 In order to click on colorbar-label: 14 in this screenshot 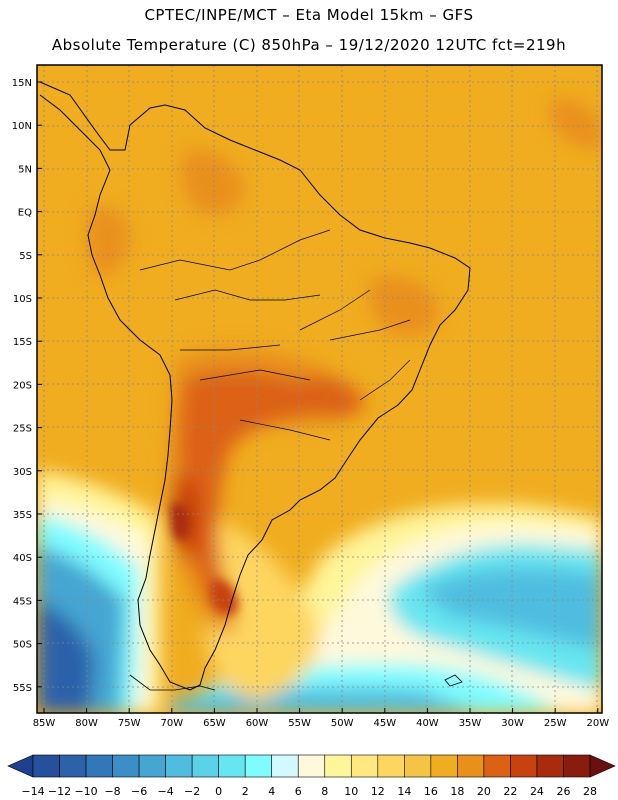, I will do `click(404, 791)`.